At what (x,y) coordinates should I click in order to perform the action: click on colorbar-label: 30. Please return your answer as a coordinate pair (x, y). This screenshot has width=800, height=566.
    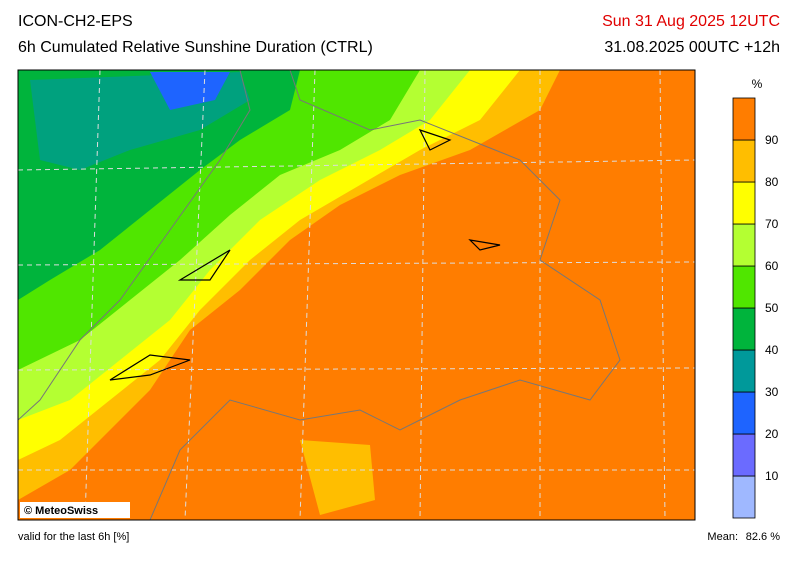
    Looking at the image, I should click on (772, 392).